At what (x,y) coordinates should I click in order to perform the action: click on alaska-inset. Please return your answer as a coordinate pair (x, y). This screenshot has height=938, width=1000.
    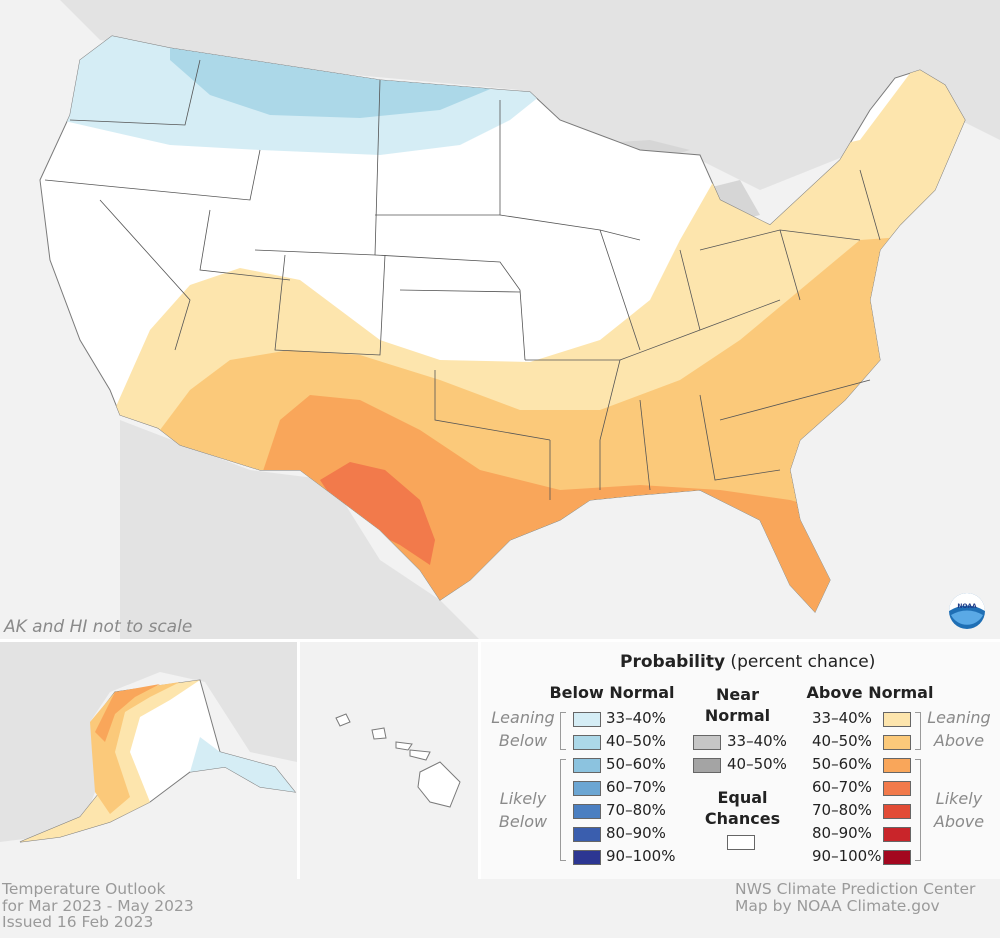
    Looking at the image, I should click on (148, 760).